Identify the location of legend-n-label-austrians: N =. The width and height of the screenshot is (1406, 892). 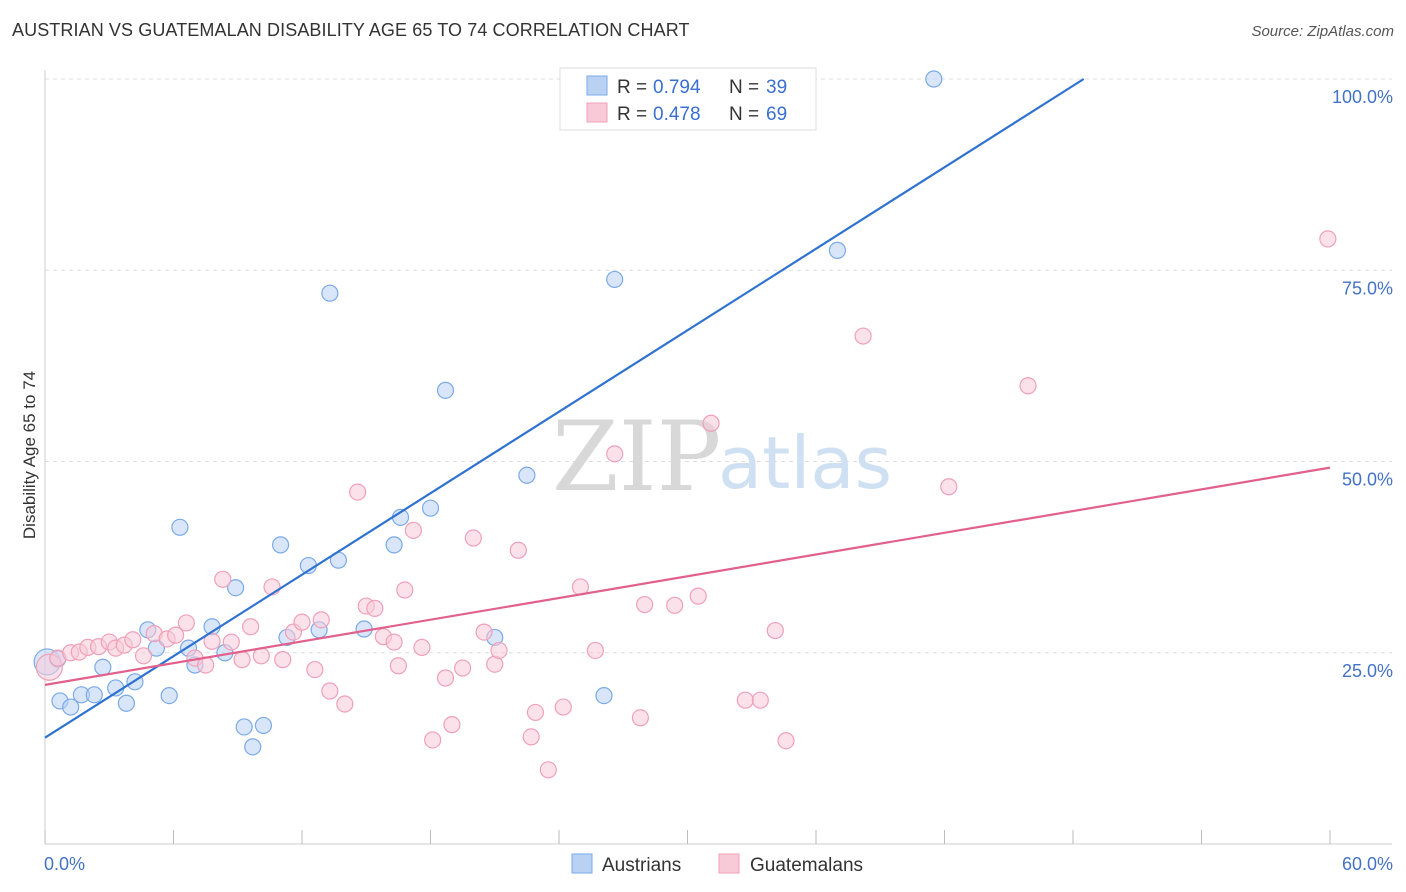
(744, 87).